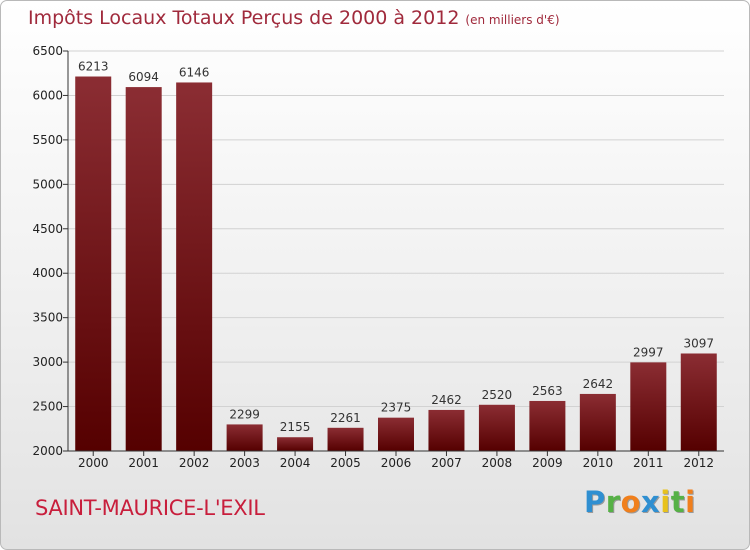 The image size is (750, 550). What do you see at coordinates (446, 430) in the screenshot?
I see `bar-2007` at bounding box center [446, 430].